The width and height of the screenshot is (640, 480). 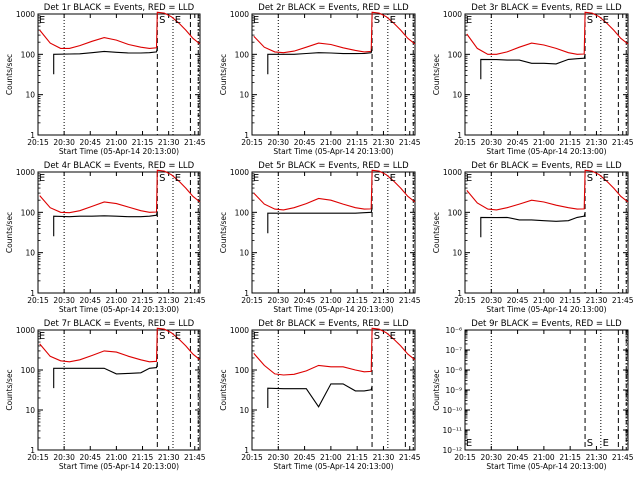 What do you see at coordinates (546, 8) in the screenshot?
I see `panel-title: Det 3r BLACK = Events, RED = LLD` at bounding box center [546, 8].